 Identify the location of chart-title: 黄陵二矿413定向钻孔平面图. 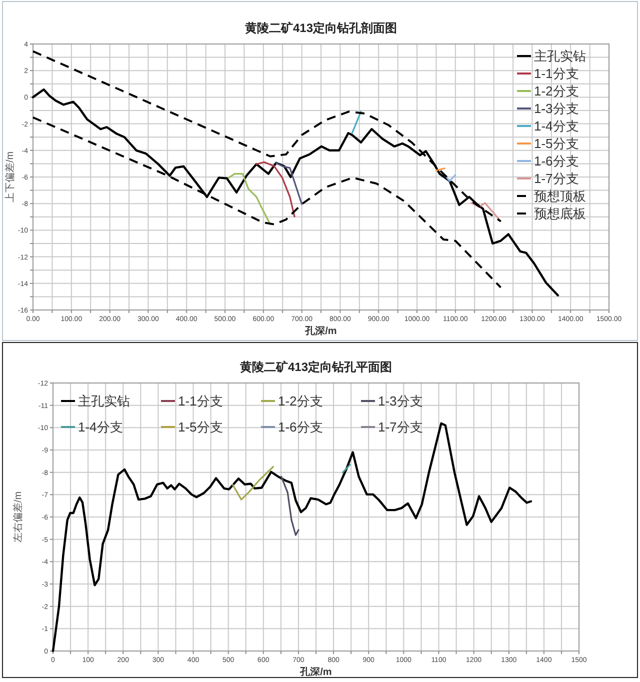
(315, 367).